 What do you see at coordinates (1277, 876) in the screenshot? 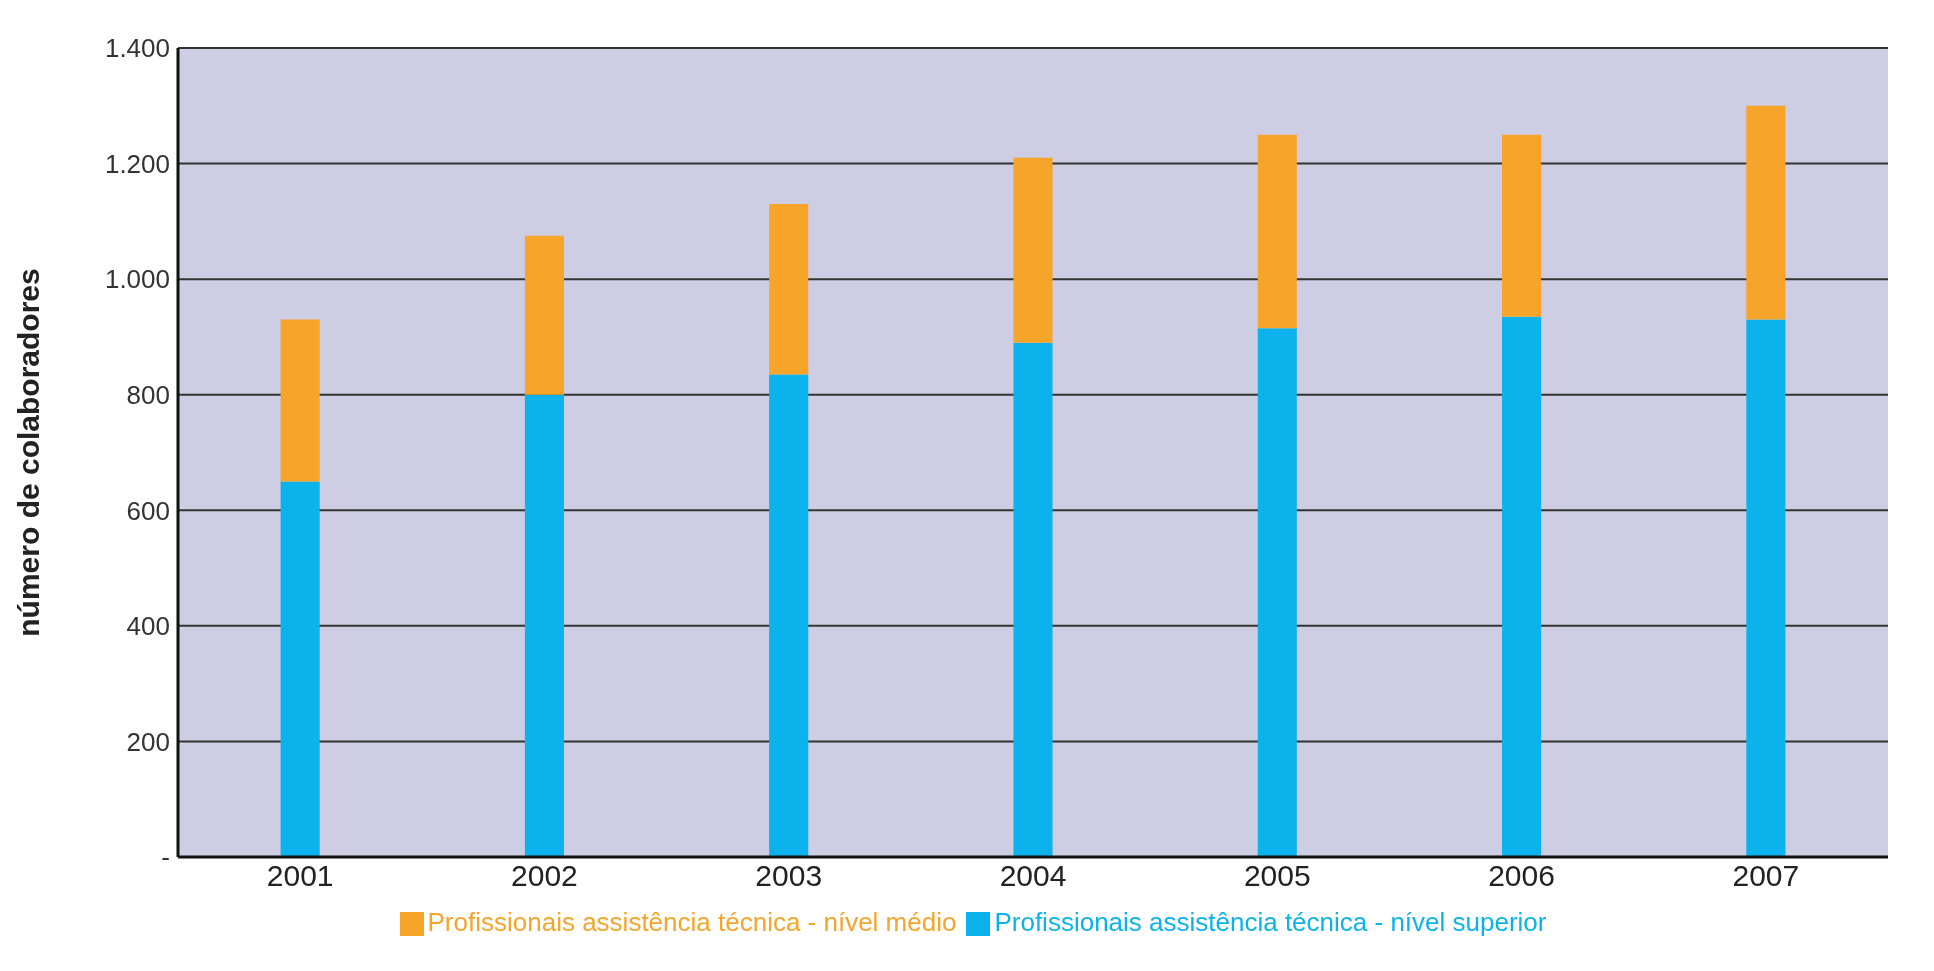
I see `x-tick-label: 2005` at bounding box center [1277, 876].